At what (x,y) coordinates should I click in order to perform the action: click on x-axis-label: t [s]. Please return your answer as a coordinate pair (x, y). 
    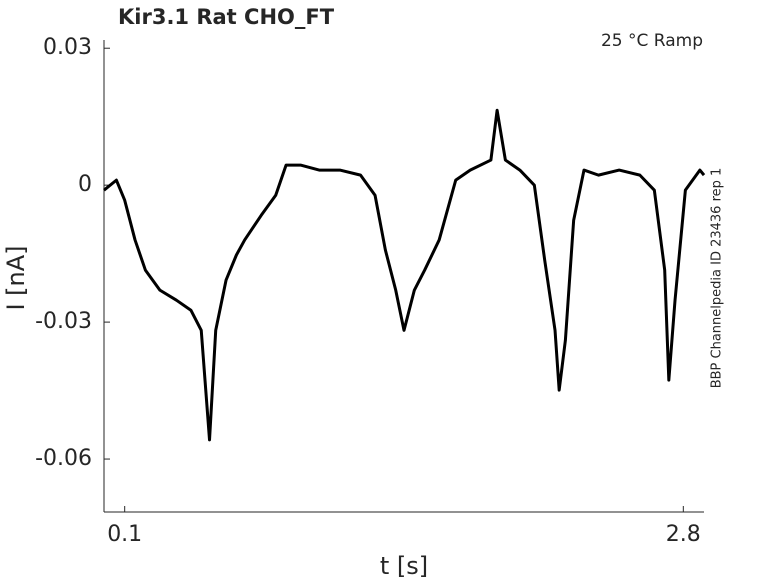
    Looking at the image, I should click on (404, 566).